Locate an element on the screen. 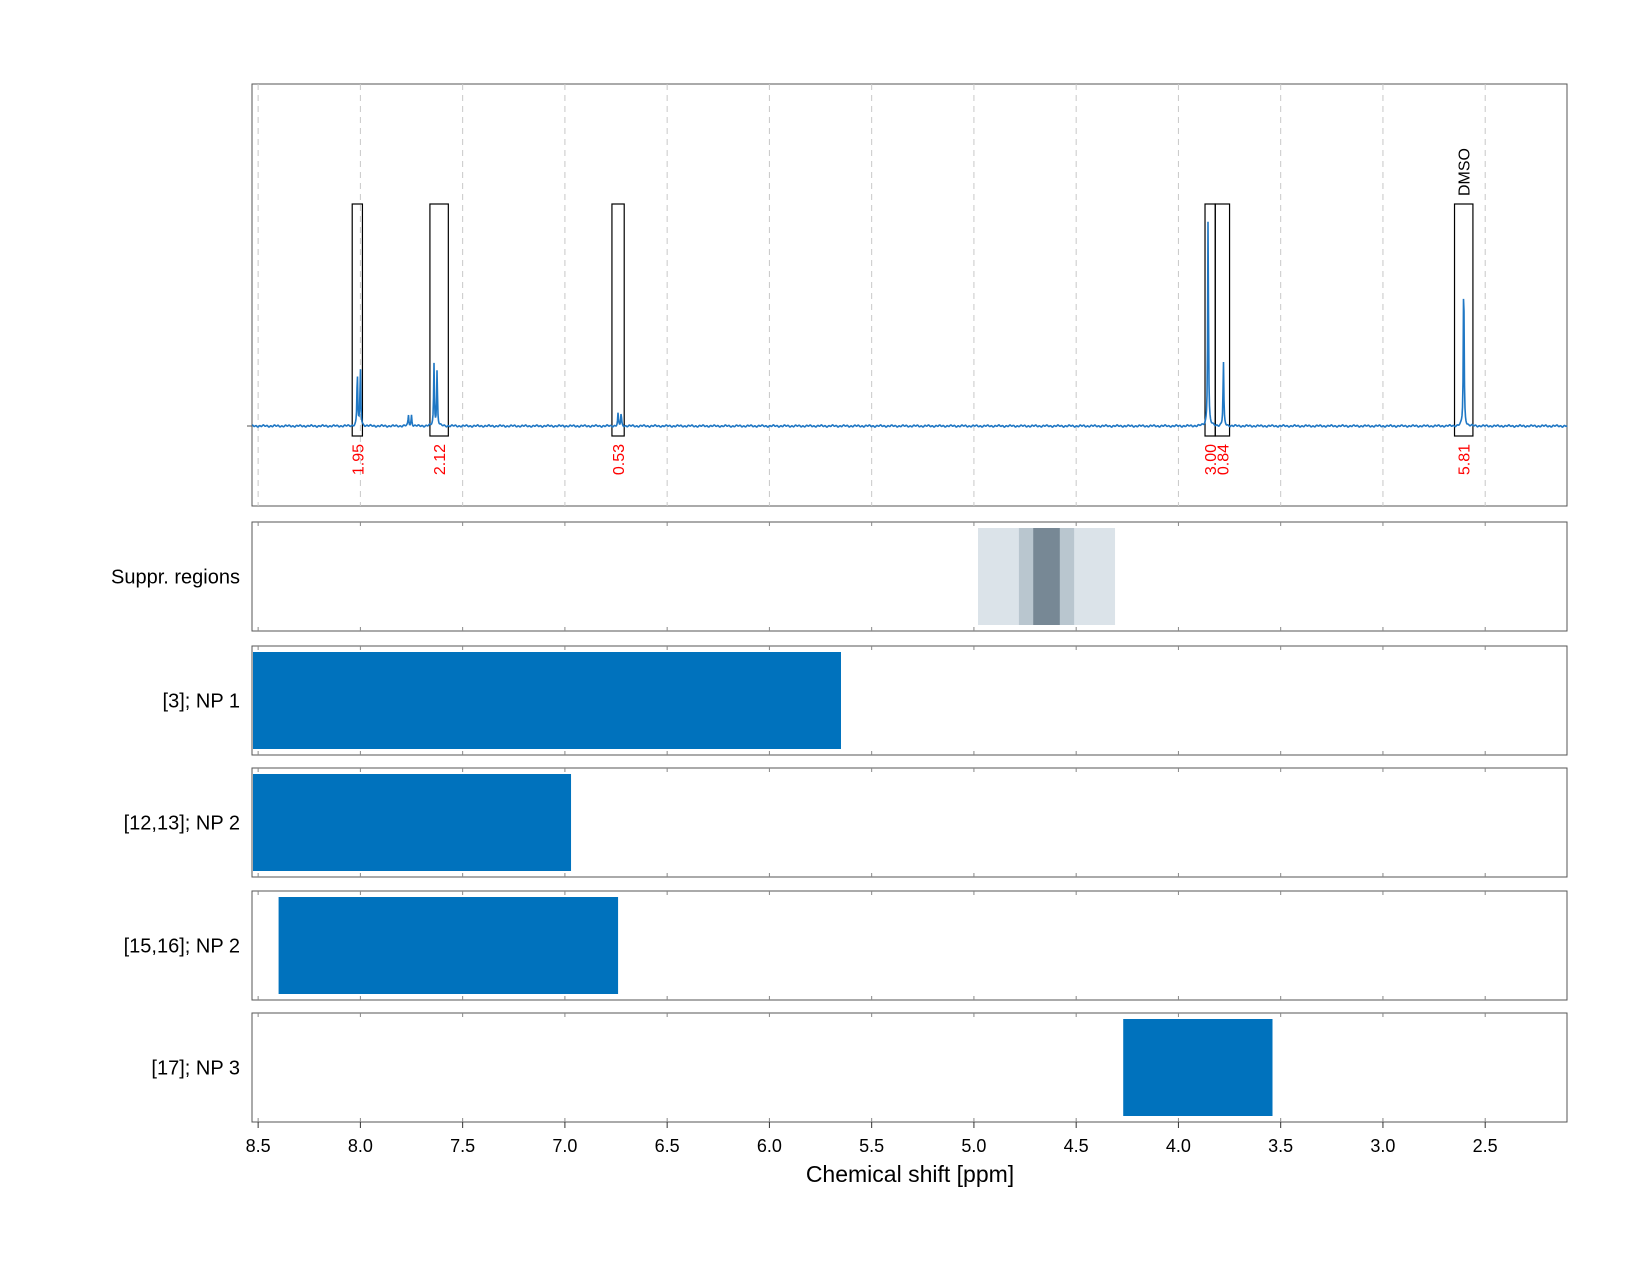  integration-label-5: 0.84 is located at coordinates (1223, 459).